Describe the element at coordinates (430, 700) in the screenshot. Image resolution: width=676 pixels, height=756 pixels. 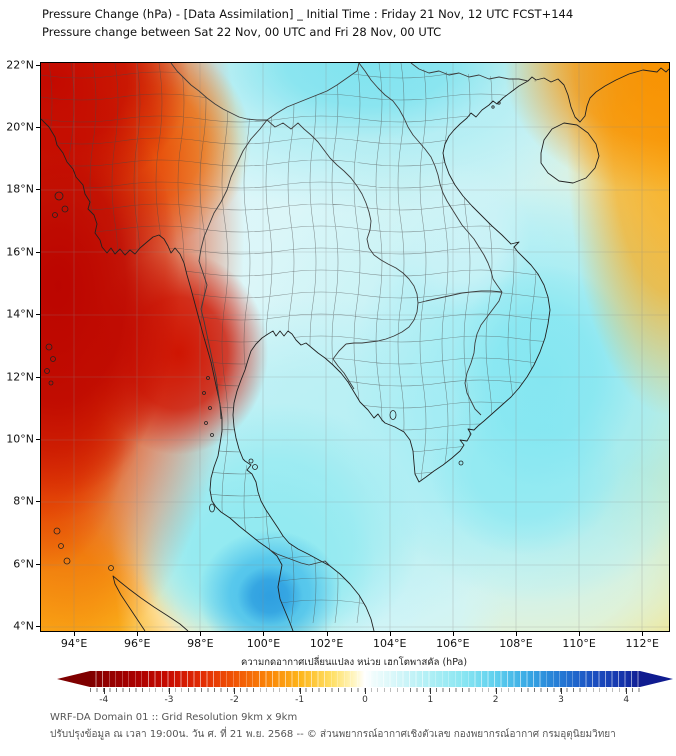
I see `colorbar-tick-label: 1` at that location.